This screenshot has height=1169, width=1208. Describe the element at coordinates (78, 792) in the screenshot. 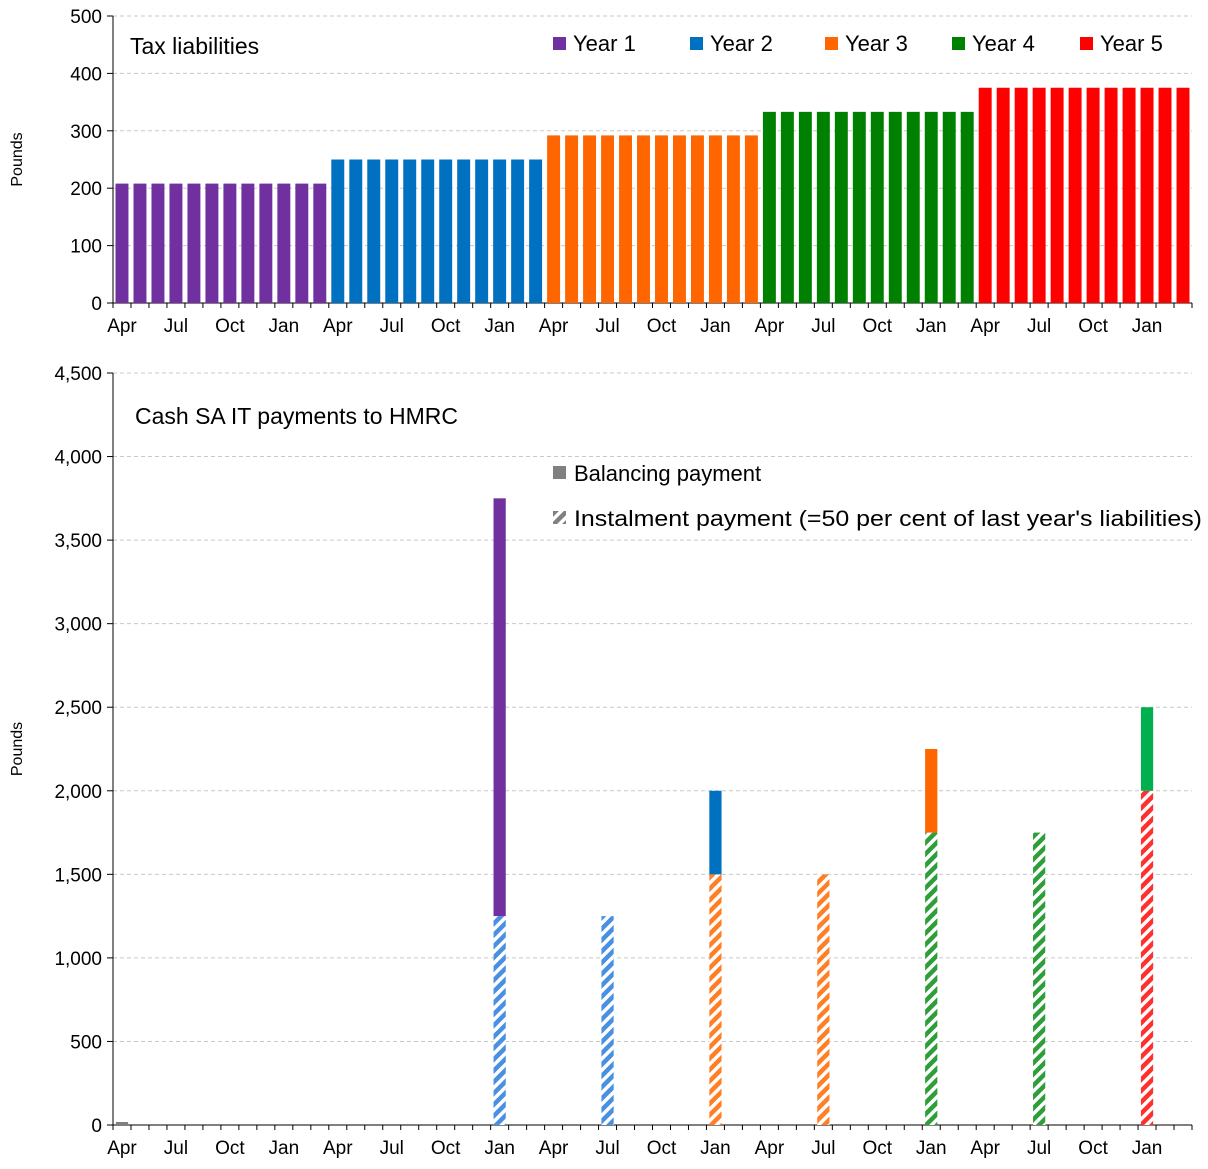

I see `y-tick-label: 2,000` at that location.